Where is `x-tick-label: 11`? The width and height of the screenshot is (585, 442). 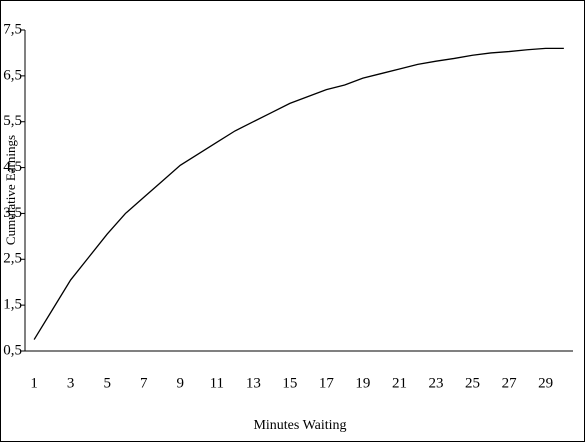 x-tick-label: 11 is located at coordinates (217, 383).